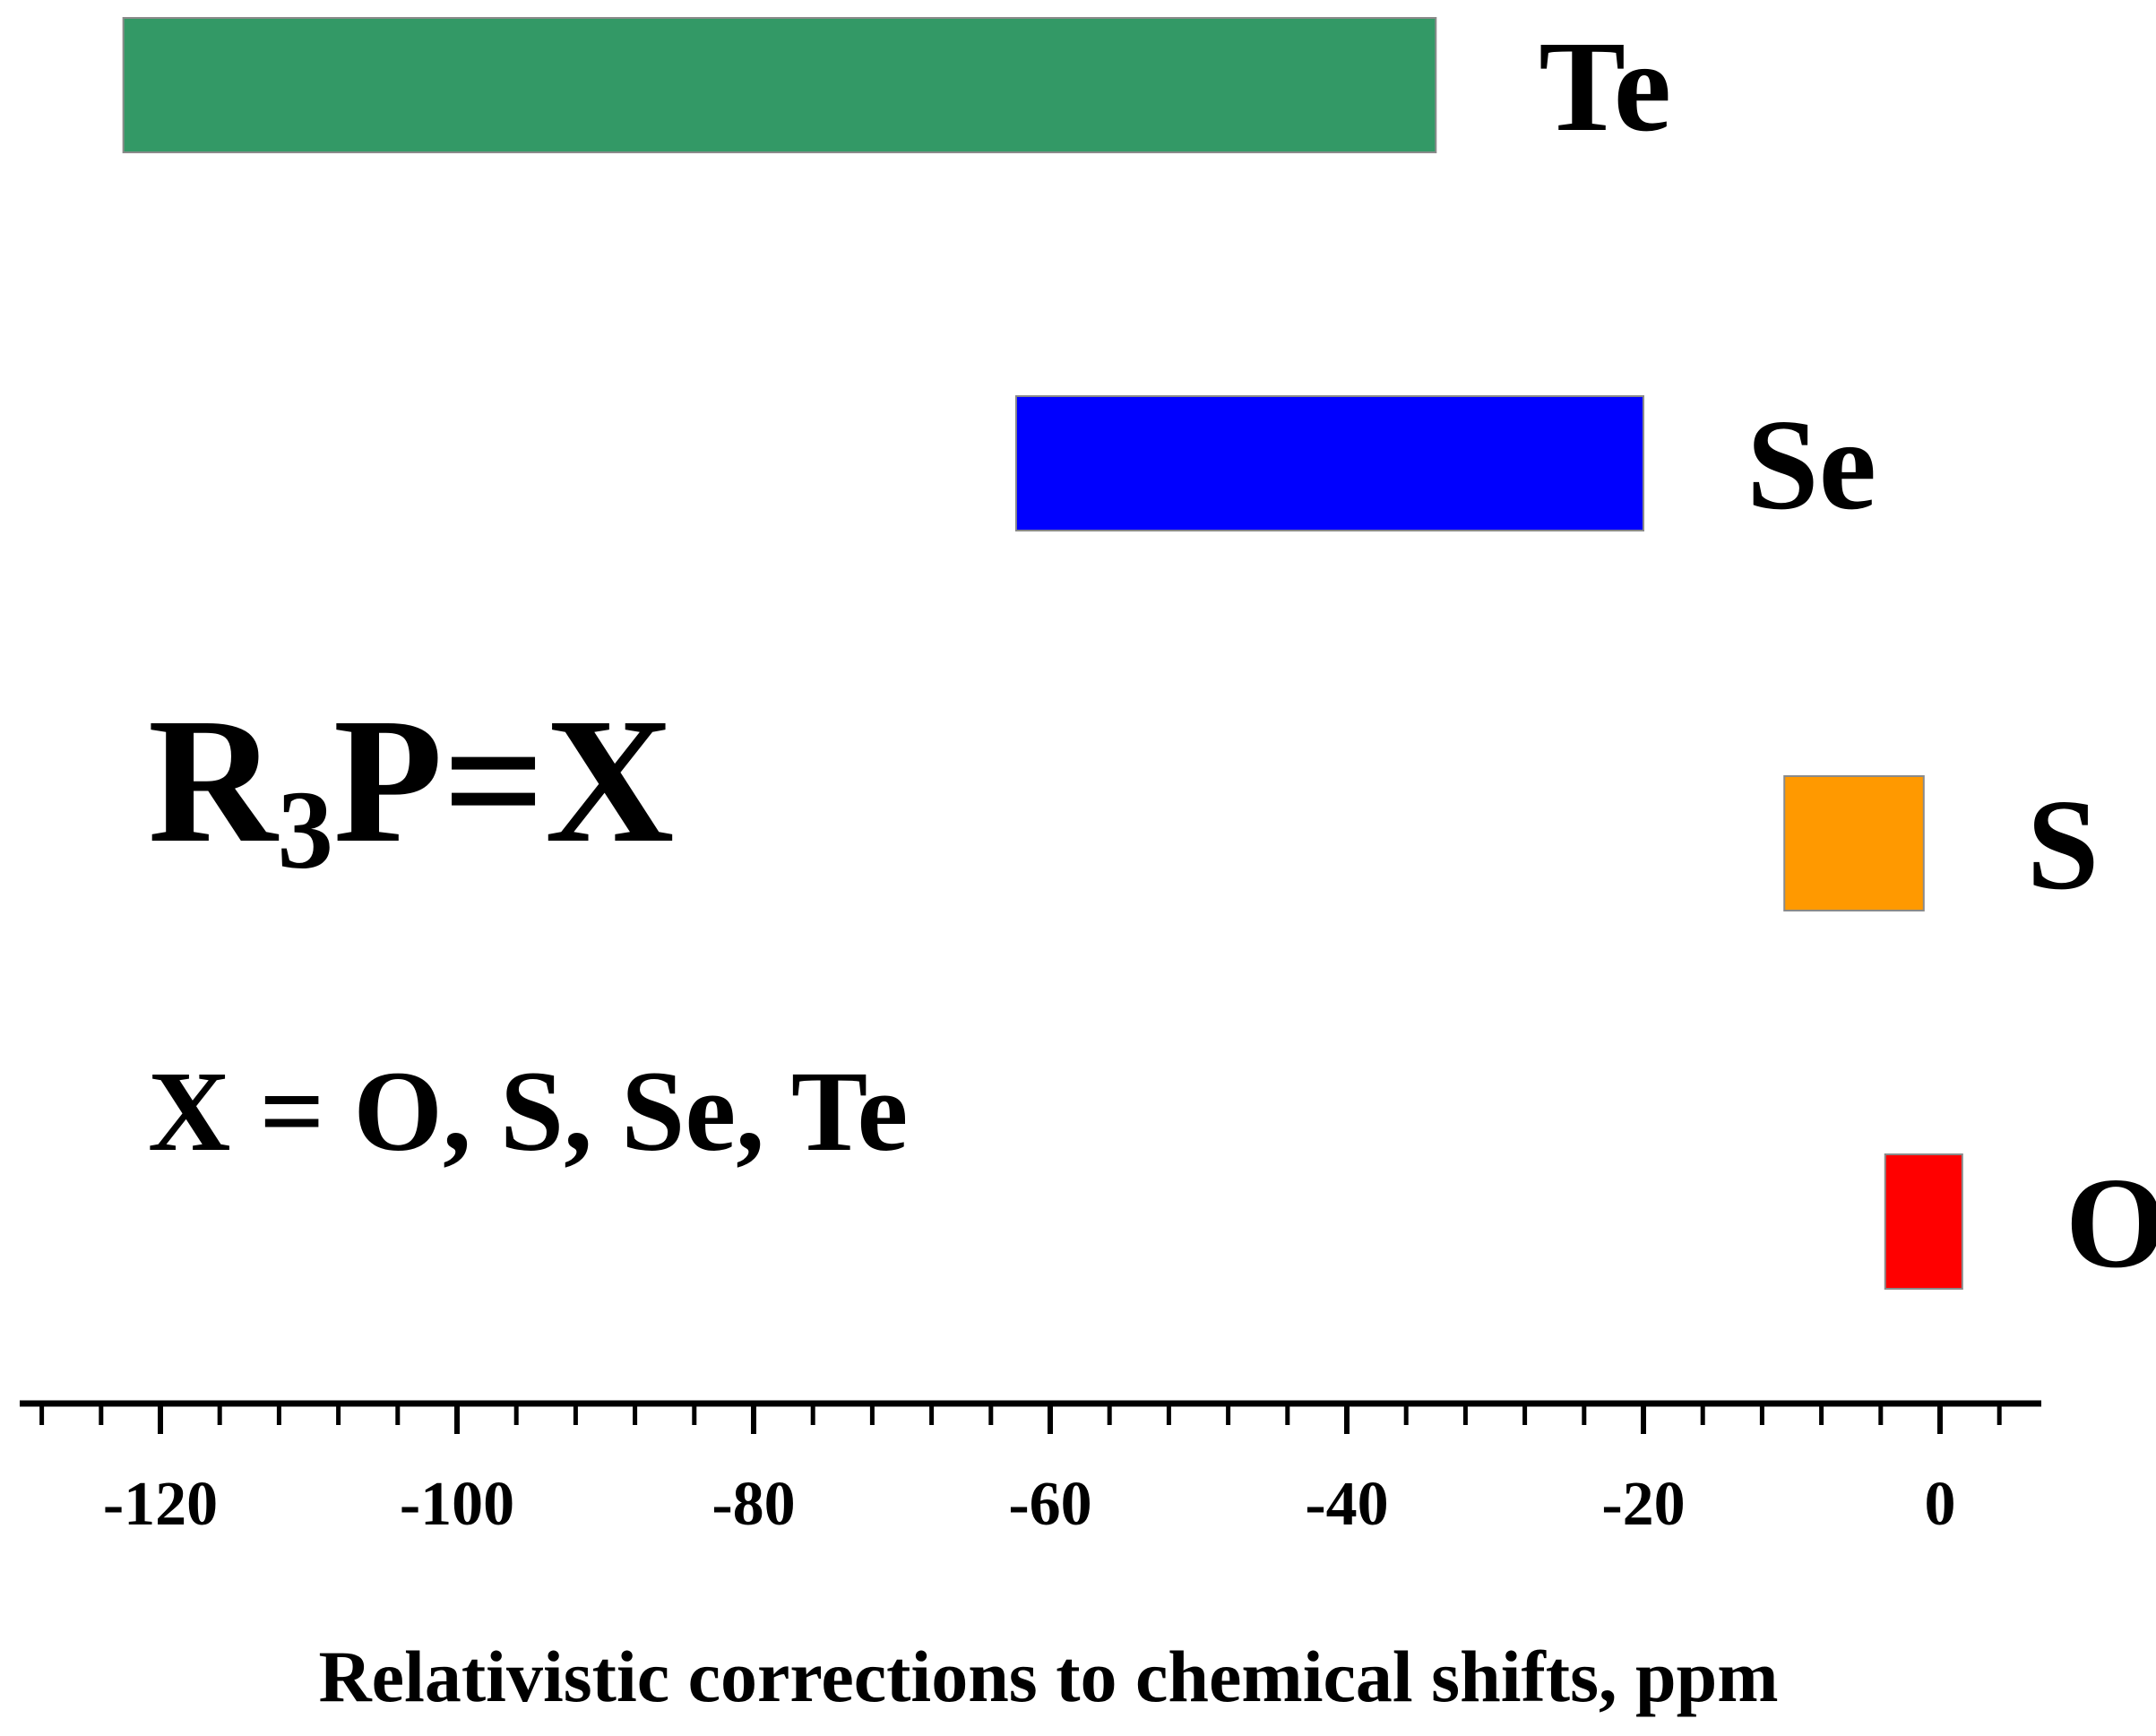 This screenshot has height=1736, width=2156. What do you see at coordinates (753, 1504) in the screenshot?
I see `x-tick-label: -80` at bounding box center [753, 1504].